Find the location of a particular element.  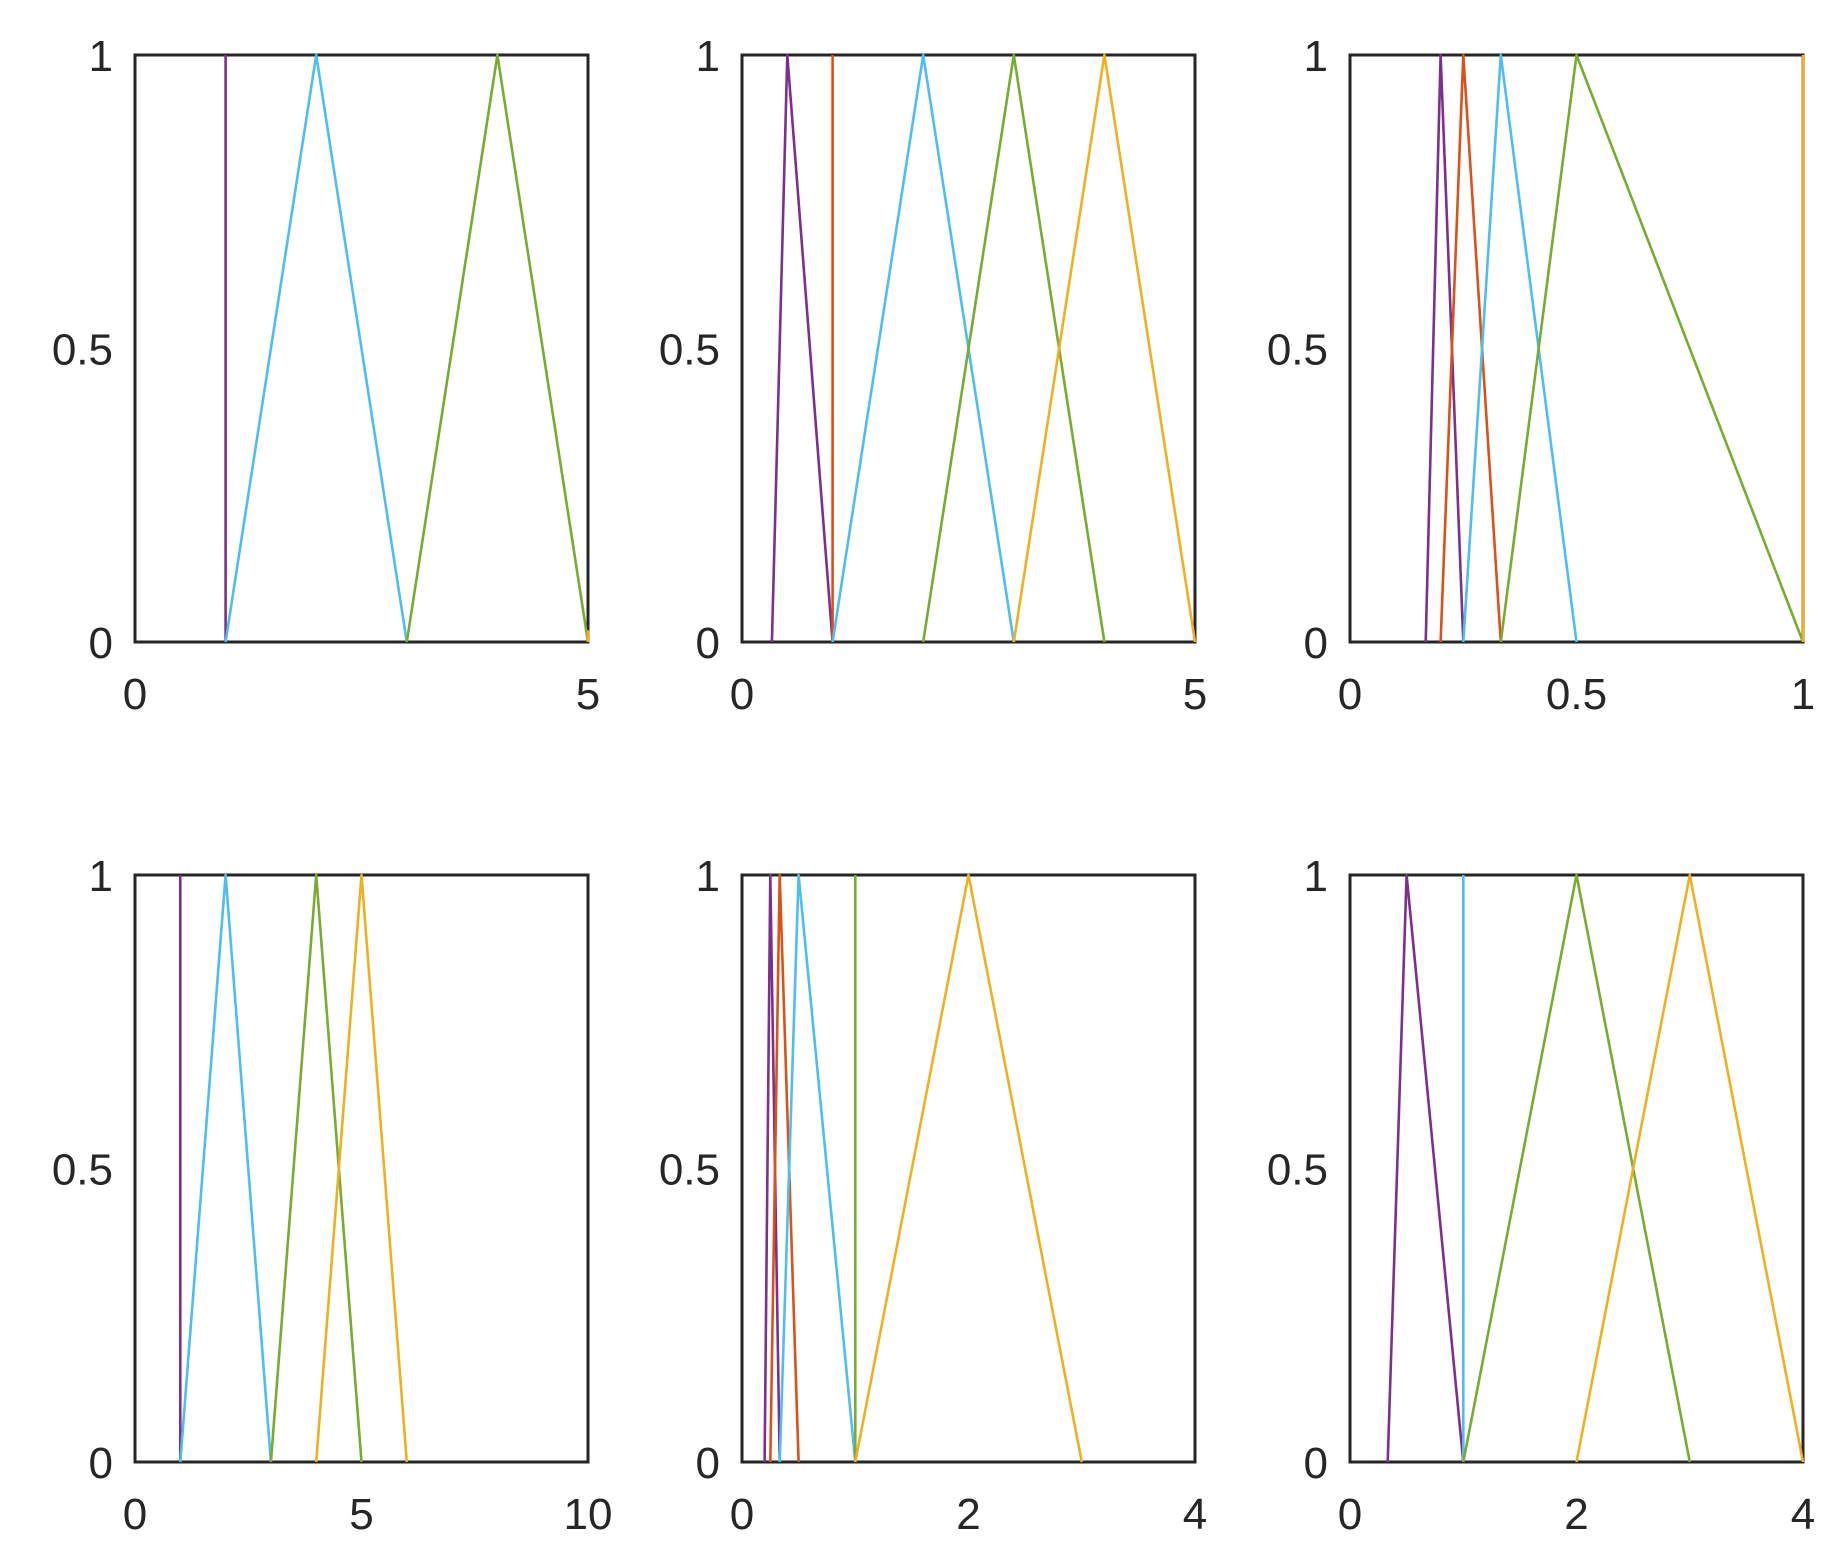

subplot-4: 0 5 10 0 0.5 1 is located at coordinates (332, 1195).